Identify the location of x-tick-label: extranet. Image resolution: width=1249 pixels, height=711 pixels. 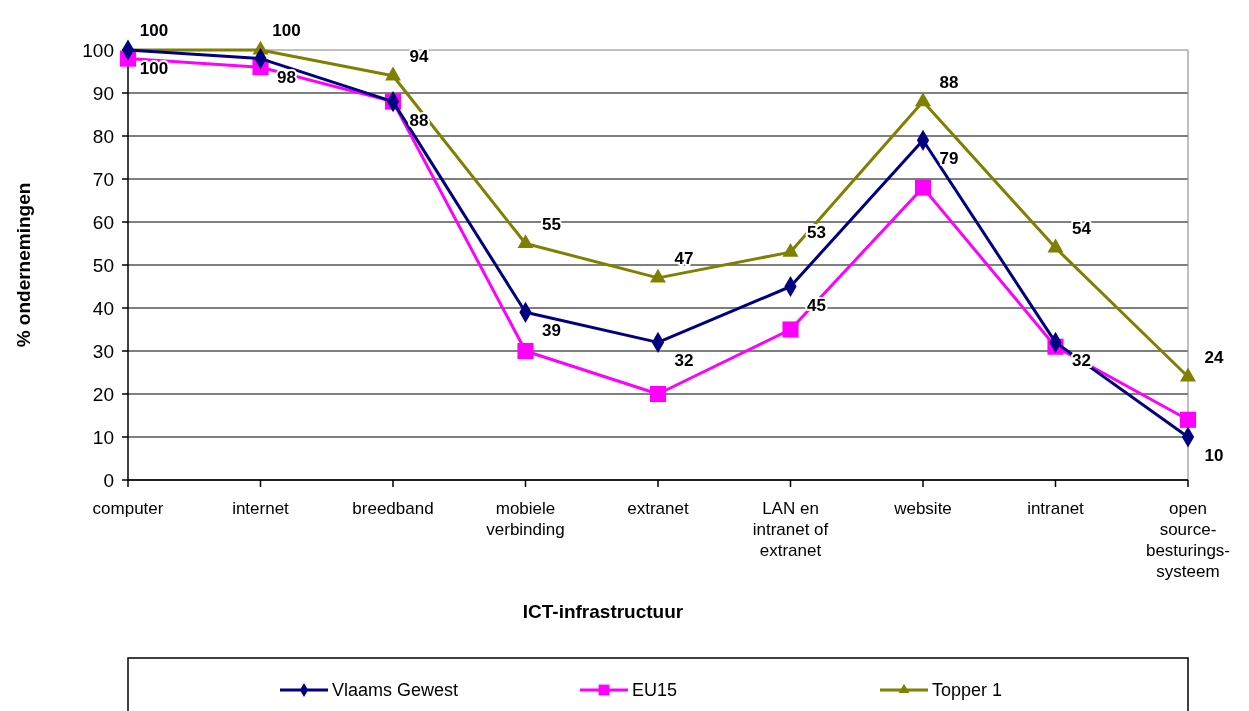
(658, 508).